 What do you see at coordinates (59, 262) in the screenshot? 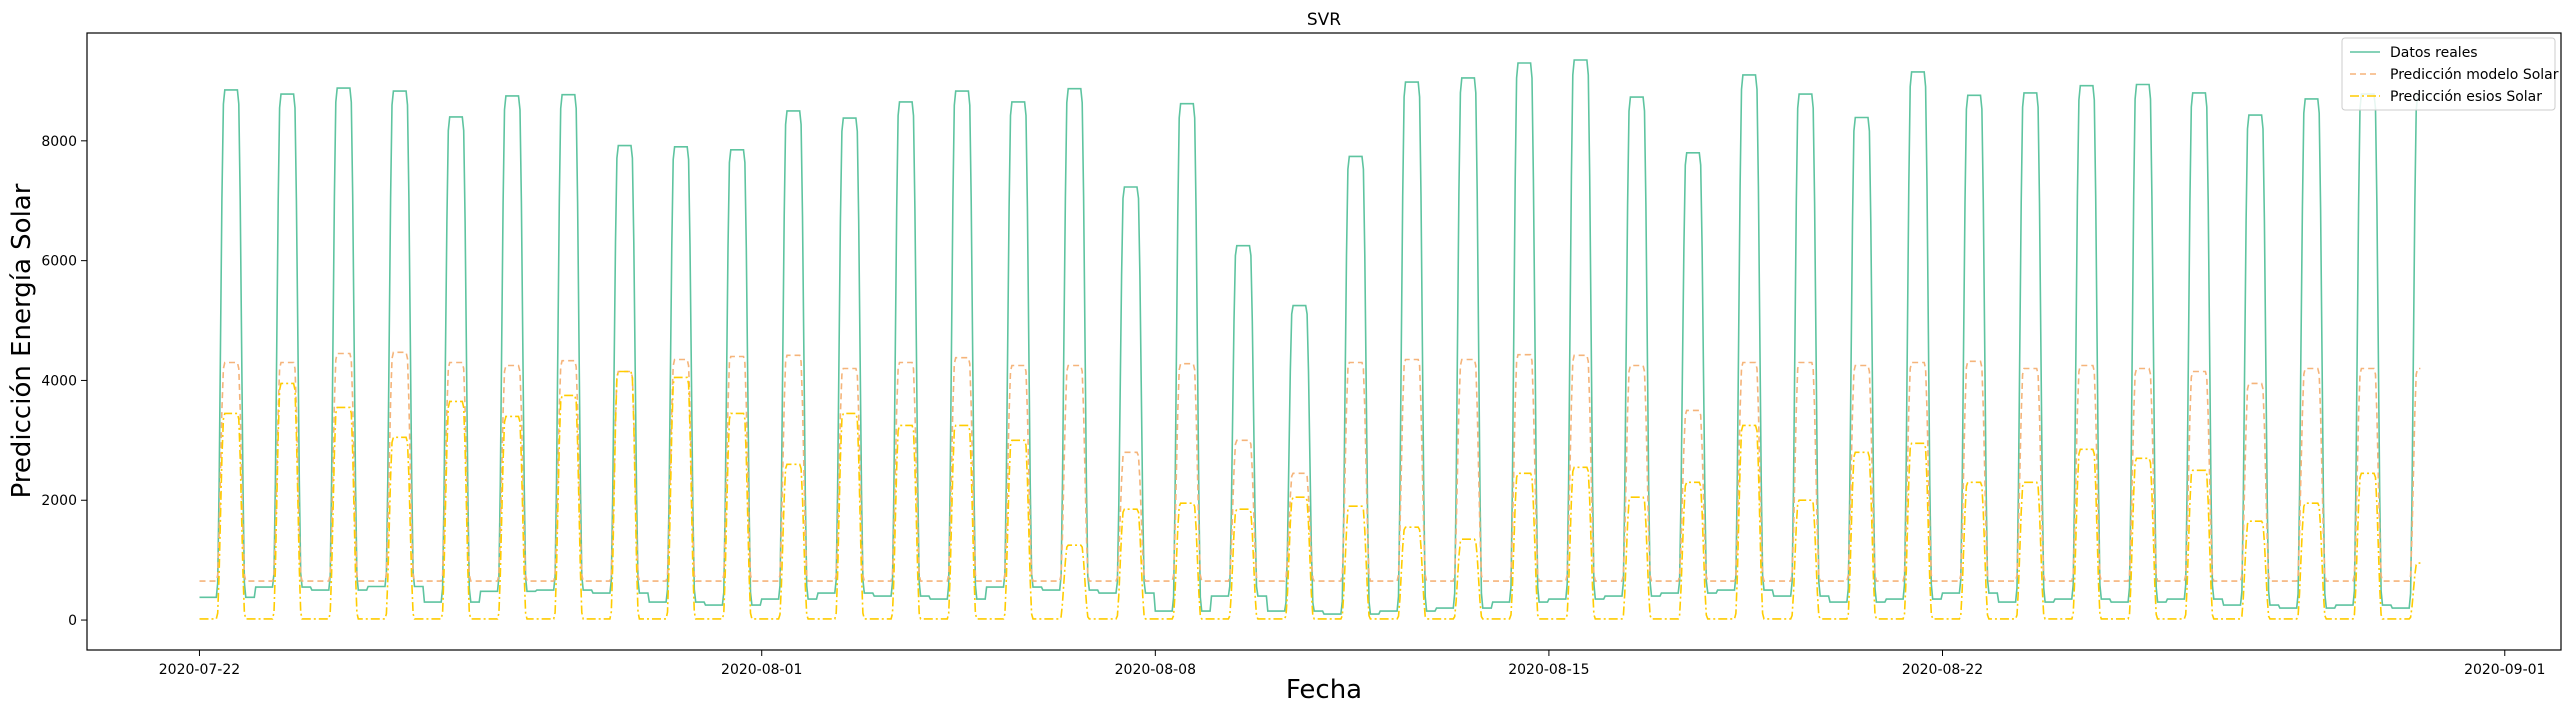
I see `y-tick-label: 6000` at bounding box center [59, 262].